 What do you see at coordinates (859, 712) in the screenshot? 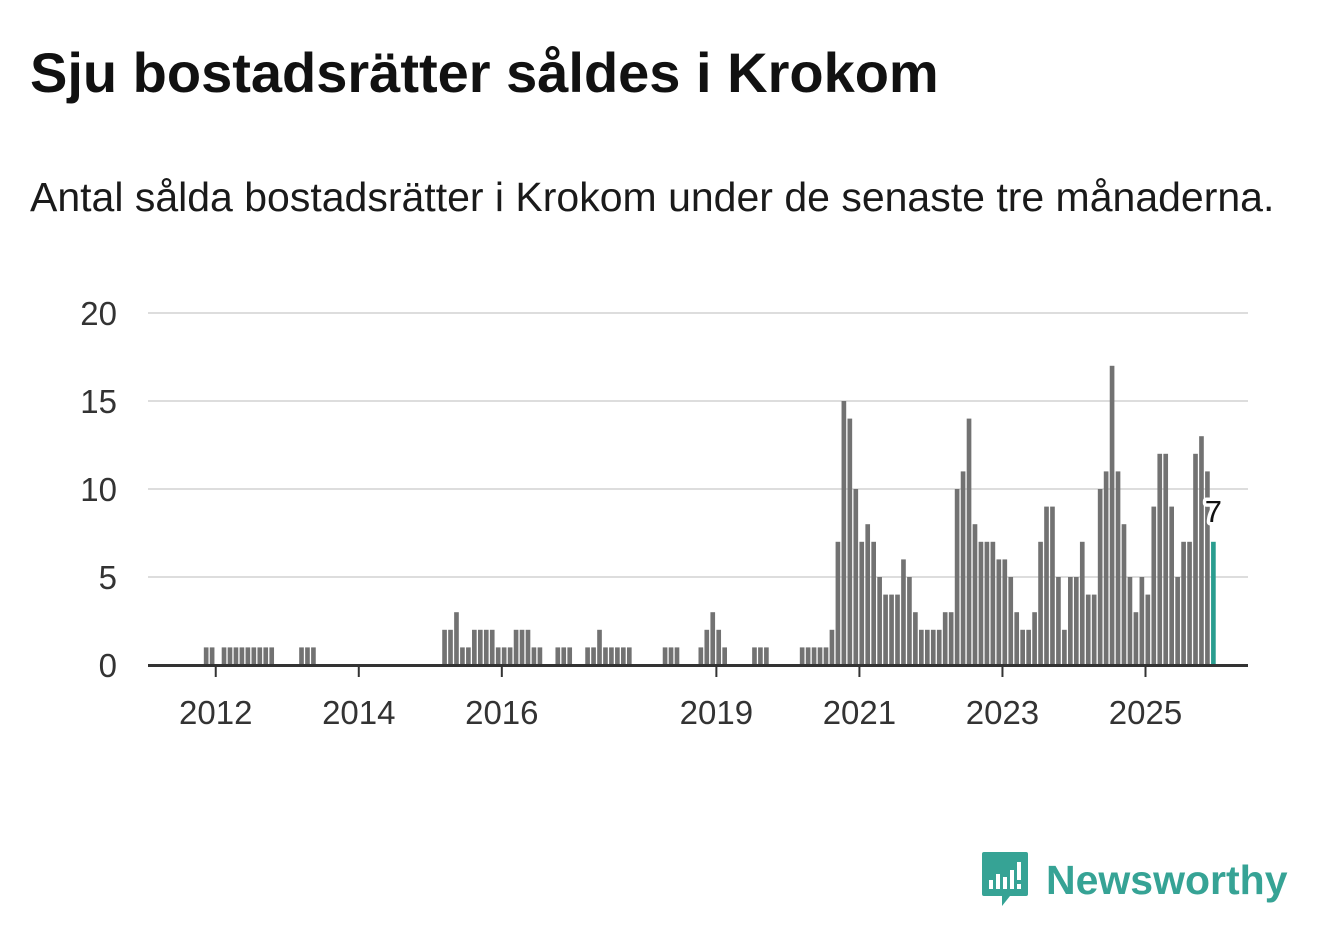
I see `x-tick-label: 2021` at bounding box center [859, 712].